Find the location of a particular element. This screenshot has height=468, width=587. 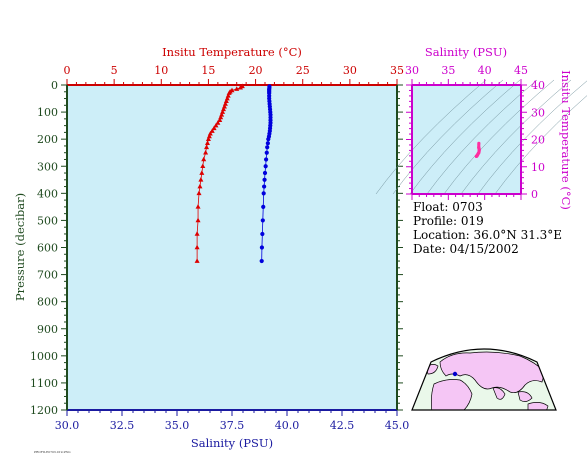

salinity-series is located at coordinates (266, 174).